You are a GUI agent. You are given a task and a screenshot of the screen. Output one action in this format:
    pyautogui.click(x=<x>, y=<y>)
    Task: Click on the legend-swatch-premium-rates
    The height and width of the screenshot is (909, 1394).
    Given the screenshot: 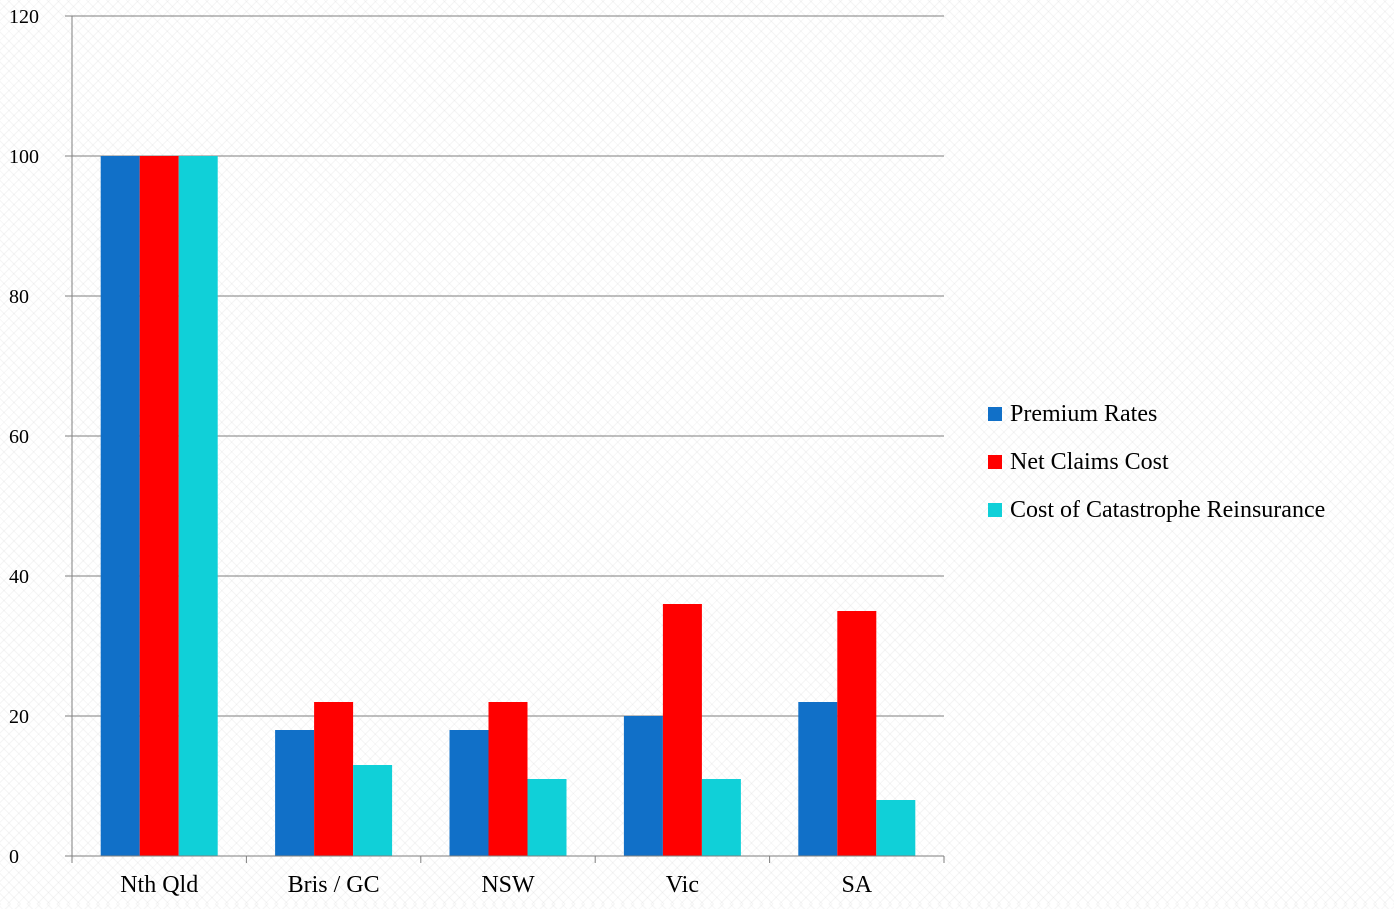 What is the action you would take?
    pyautogui.click(x=995, y=414)
    